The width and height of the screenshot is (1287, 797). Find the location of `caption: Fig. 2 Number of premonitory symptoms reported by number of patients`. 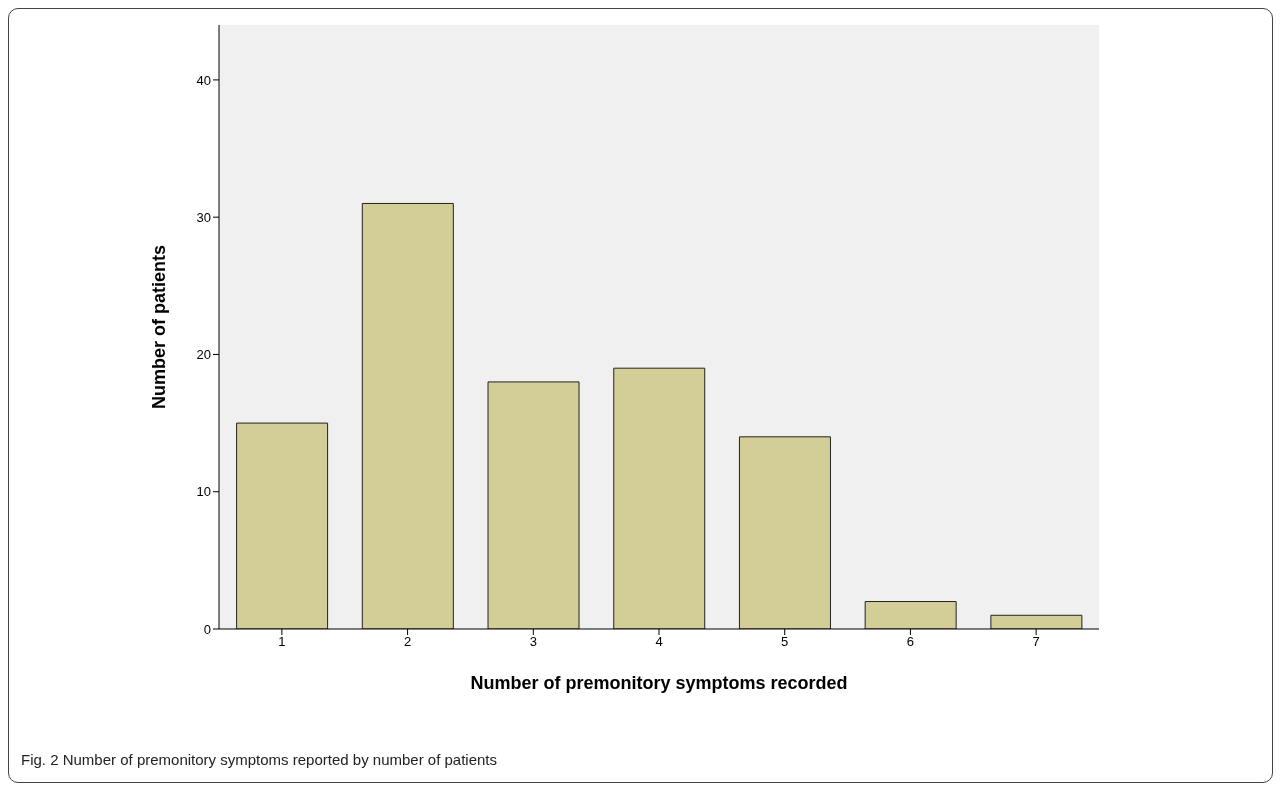

caption: Fig. 2 Number of premonitory symptoms reported by number of patients is located at coordinates (259, 759).